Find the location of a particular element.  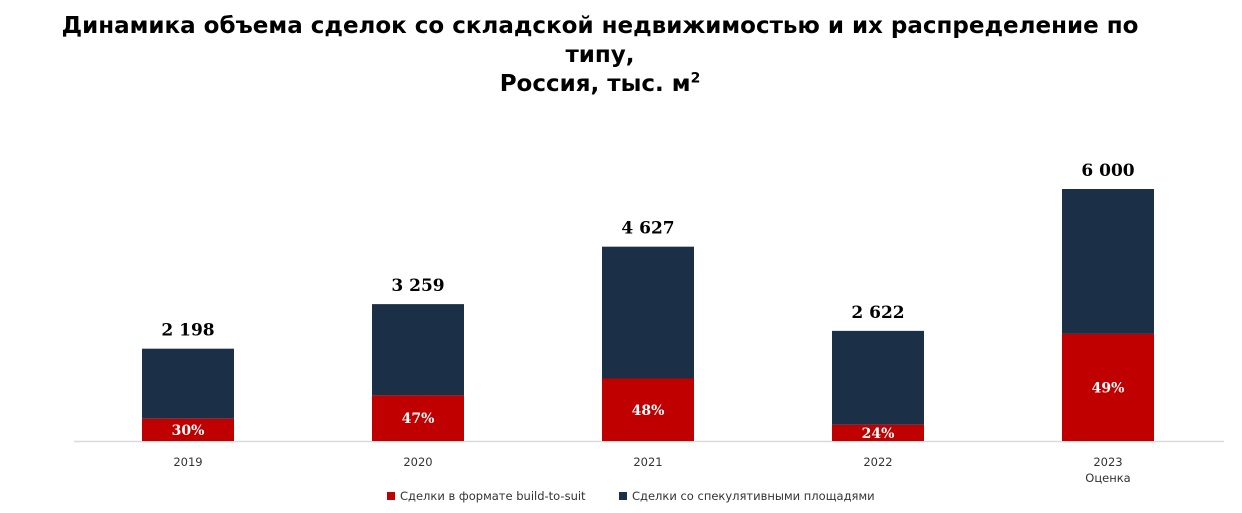

chart-title-line-2: типу, is located at coordinates (600, 55).